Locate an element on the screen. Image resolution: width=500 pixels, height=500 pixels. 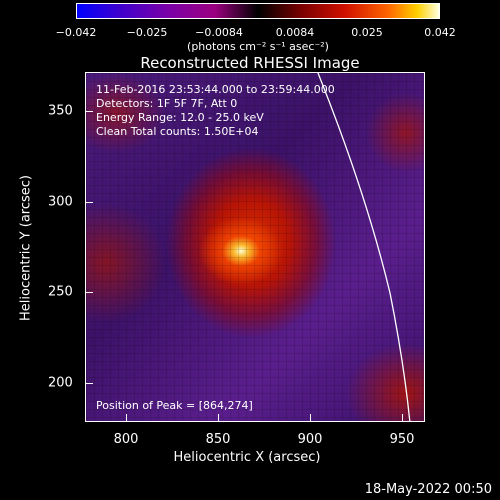
colorbar-tick-label: −0.042 is located at coordinates (76, 32).